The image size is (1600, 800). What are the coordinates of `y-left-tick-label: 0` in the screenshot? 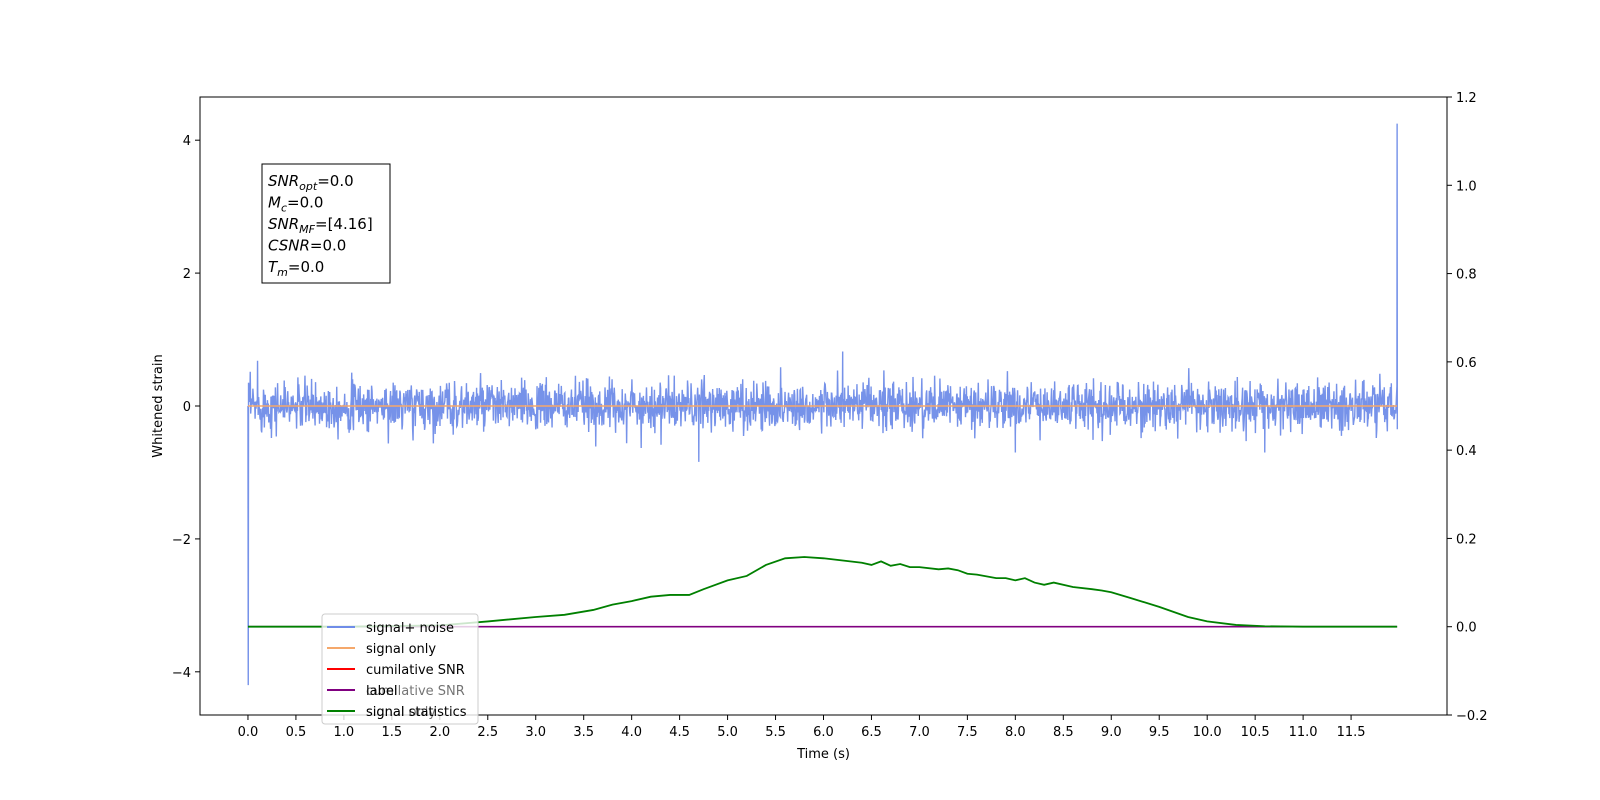 It's located at (187, 407).